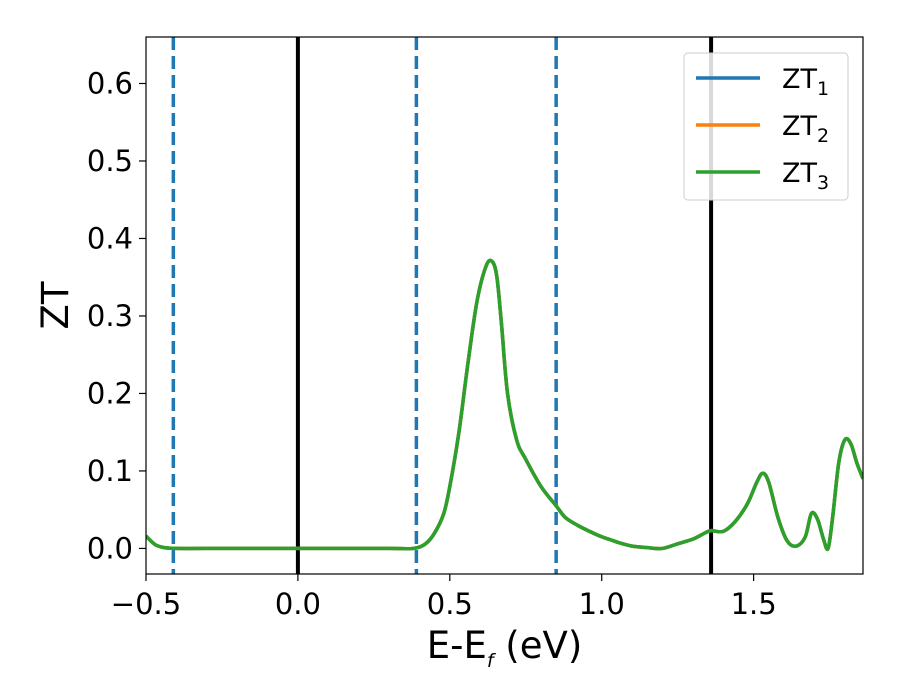 The height and width of the screenshot is (700, 900). What do you see at coordinates (110, 393) in the screenshot?
I see `y-tick-label: 0.2` at bounding box center [110, 393].